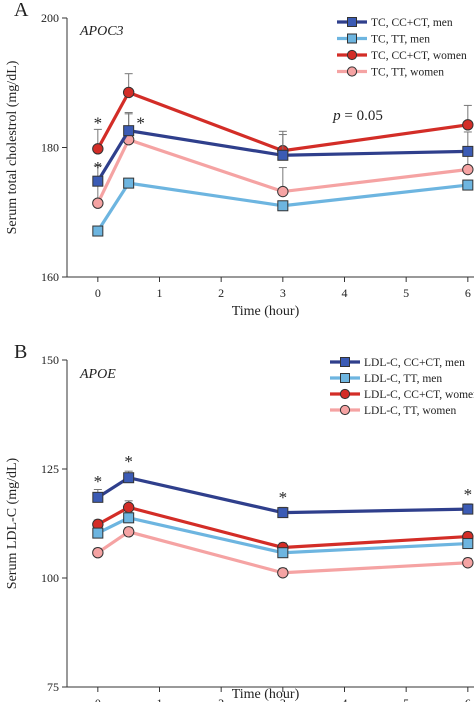 Image resolution: width=474 pixels, height=702 pixels. Describe the element at coordinates (12, 147) in the screenshot. I see `y-axis-label: Serum total cholestrol (mg/dL)` at that location.